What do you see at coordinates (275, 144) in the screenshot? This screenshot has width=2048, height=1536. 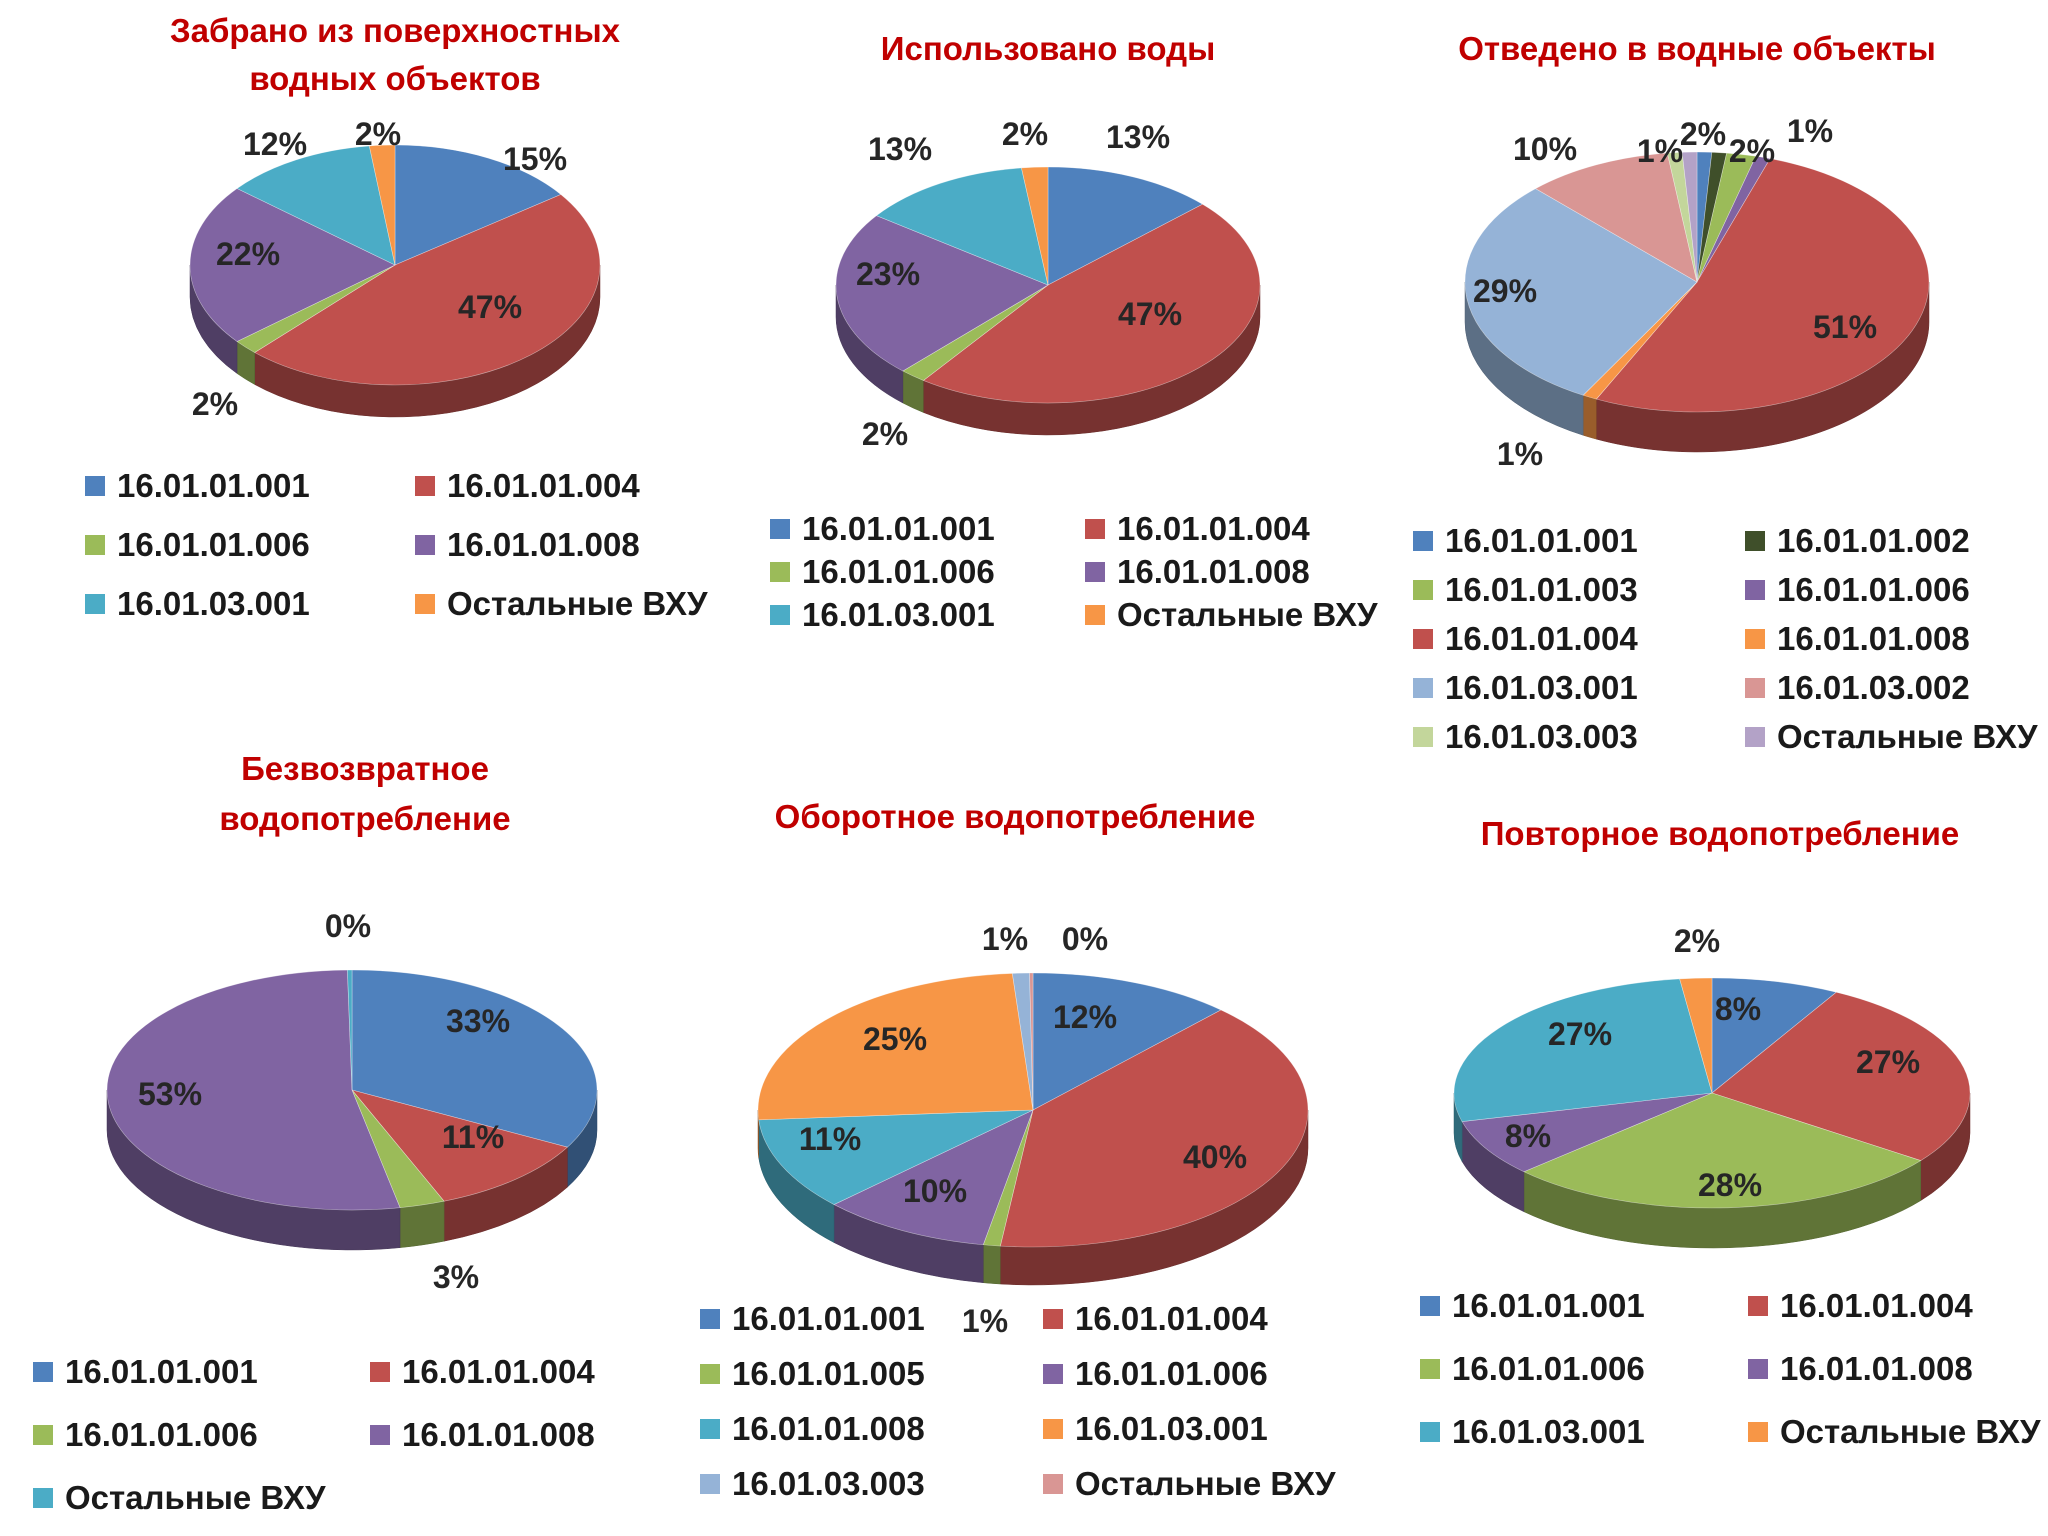 I see `data-label: 12%` at bounding box center [275, 144].